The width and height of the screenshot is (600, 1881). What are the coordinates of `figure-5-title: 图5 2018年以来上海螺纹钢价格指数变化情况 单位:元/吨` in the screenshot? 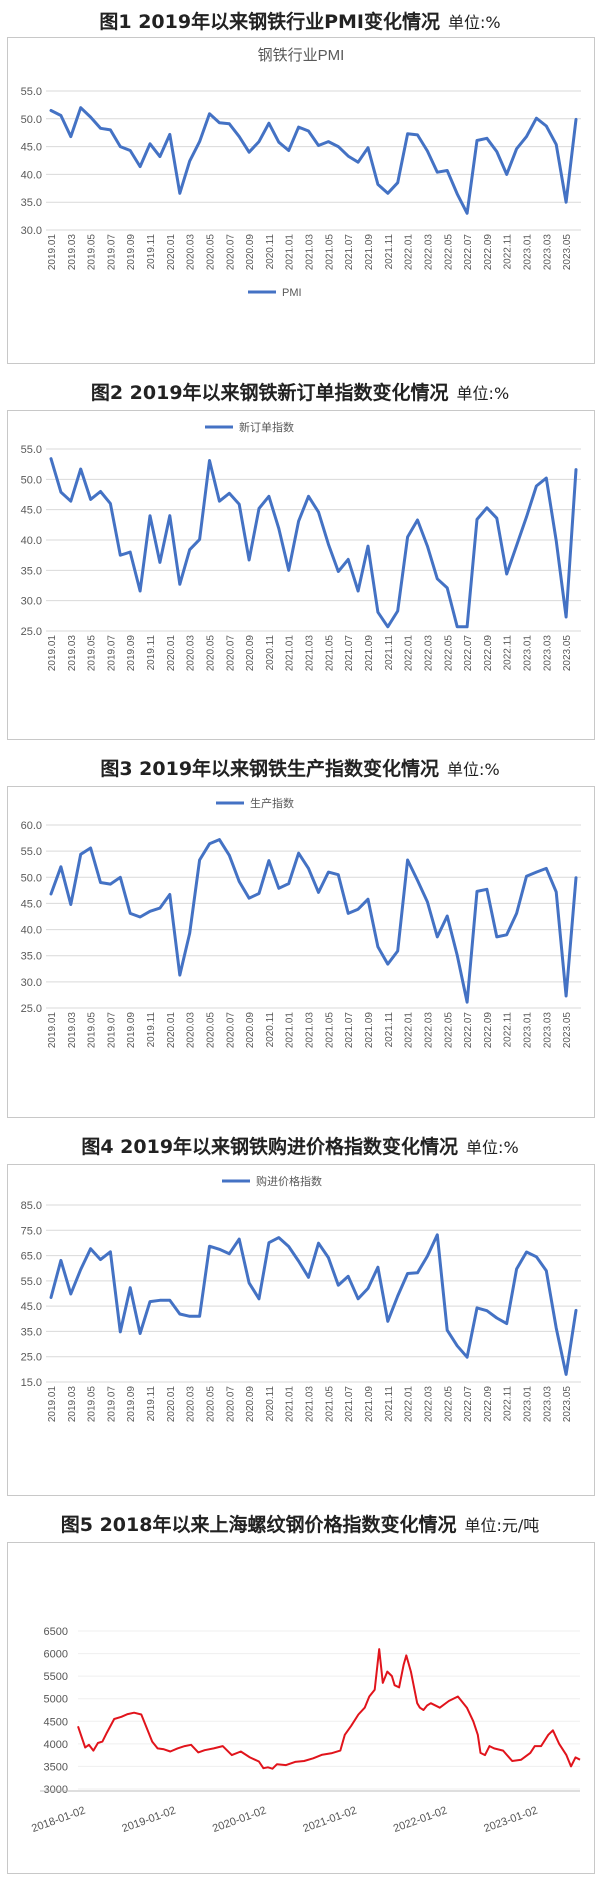 It's located at (300, 1523).